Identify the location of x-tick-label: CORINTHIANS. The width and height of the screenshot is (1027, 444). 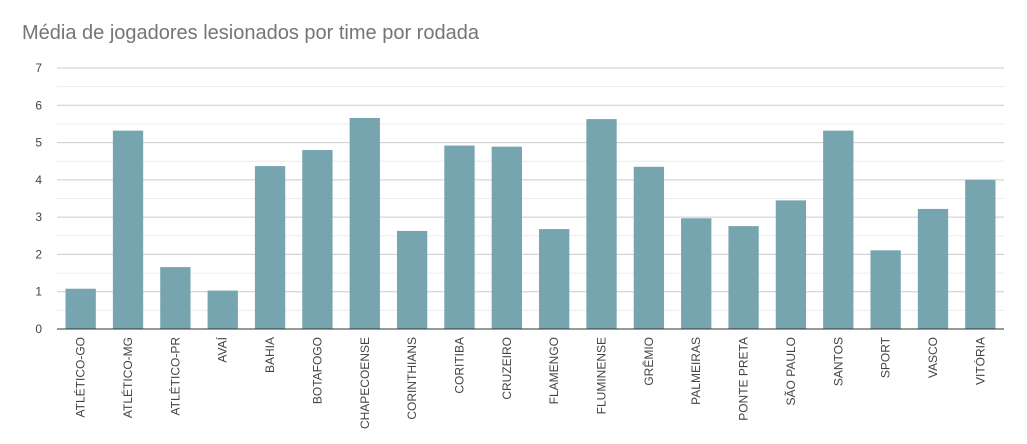
(412, 378).